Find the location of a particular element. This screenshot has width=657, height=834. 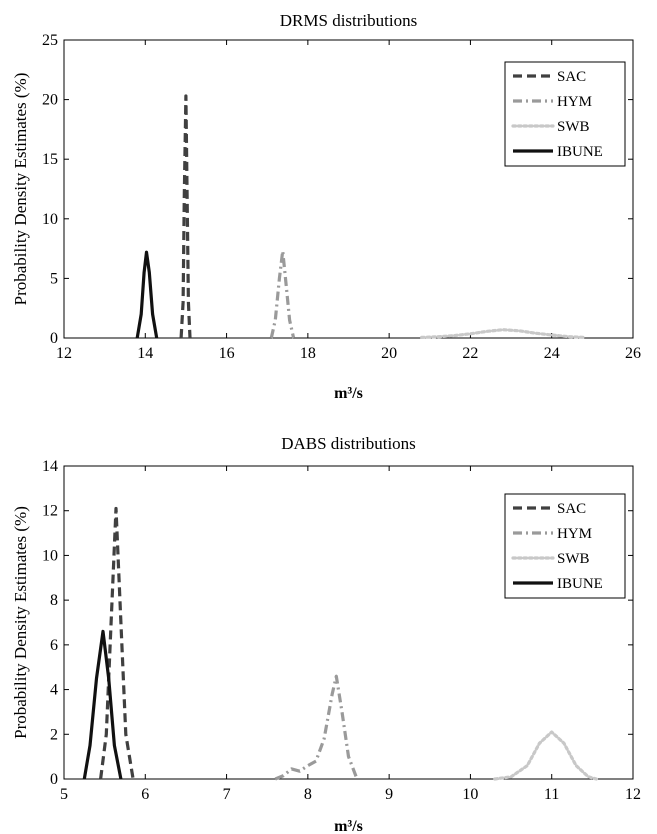

y-tick-label: 15 is located at coordinates (50, 159).